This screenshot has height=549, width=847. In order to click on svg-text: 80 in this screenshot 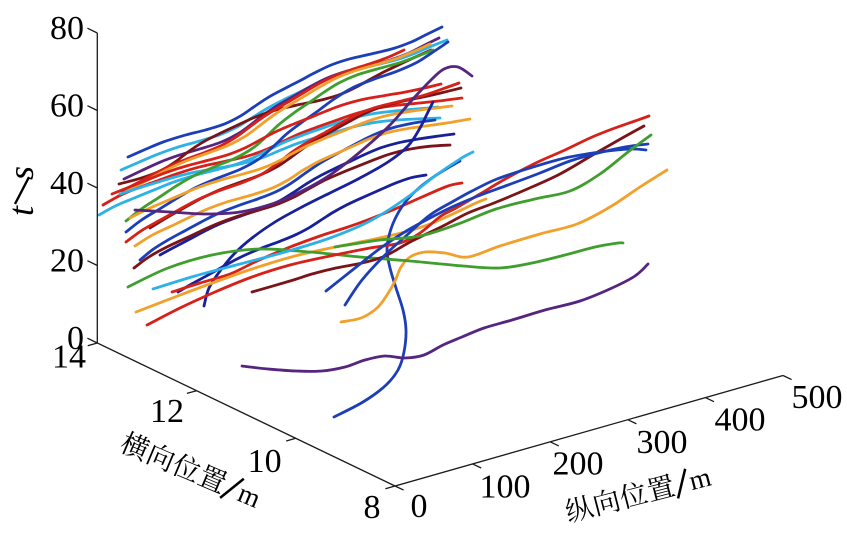, I will do `click(67, 28)`.